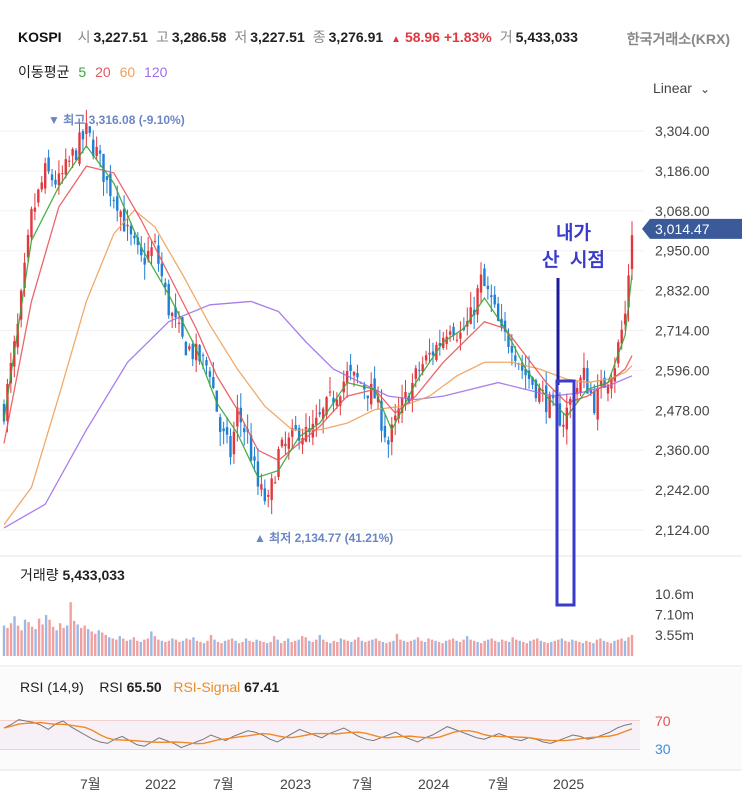  Describe the element at coordinates (565, 493) in the screenshot. I see `annotation-box` at that location.